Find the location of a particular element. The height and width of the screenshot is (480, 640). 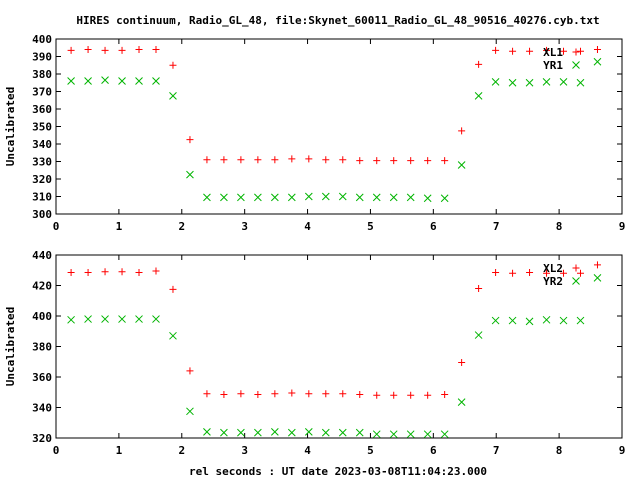

x-tick-label: 7 is located at coordinates (496, 226).